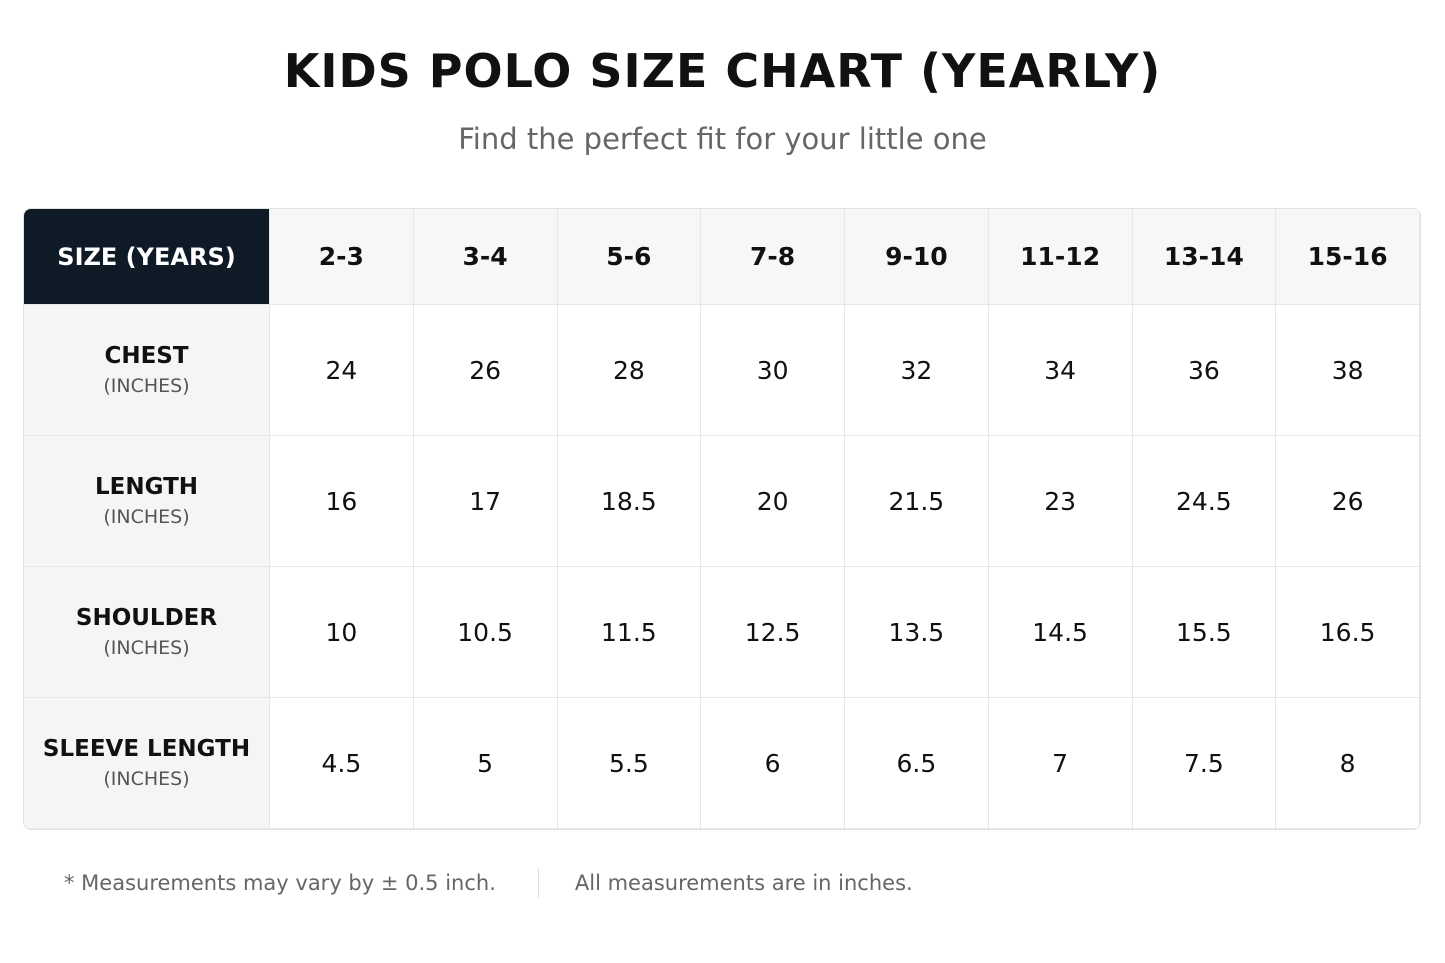 This screenshot has width=1445, height=963. I want to click on value-cell: 32, so click(917, 370).